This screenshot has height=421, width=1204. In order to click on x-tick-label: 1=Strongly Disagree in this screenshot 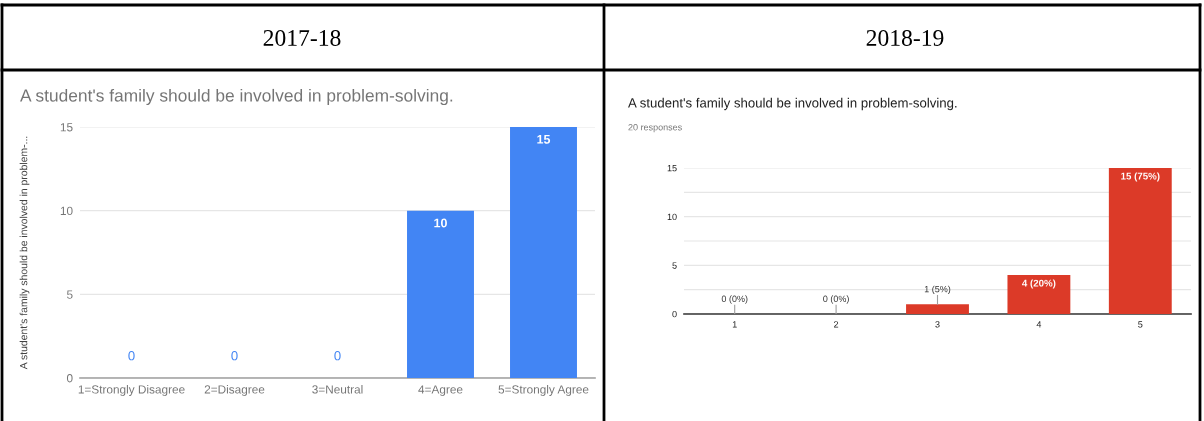, I will do `click(131, 390)`.